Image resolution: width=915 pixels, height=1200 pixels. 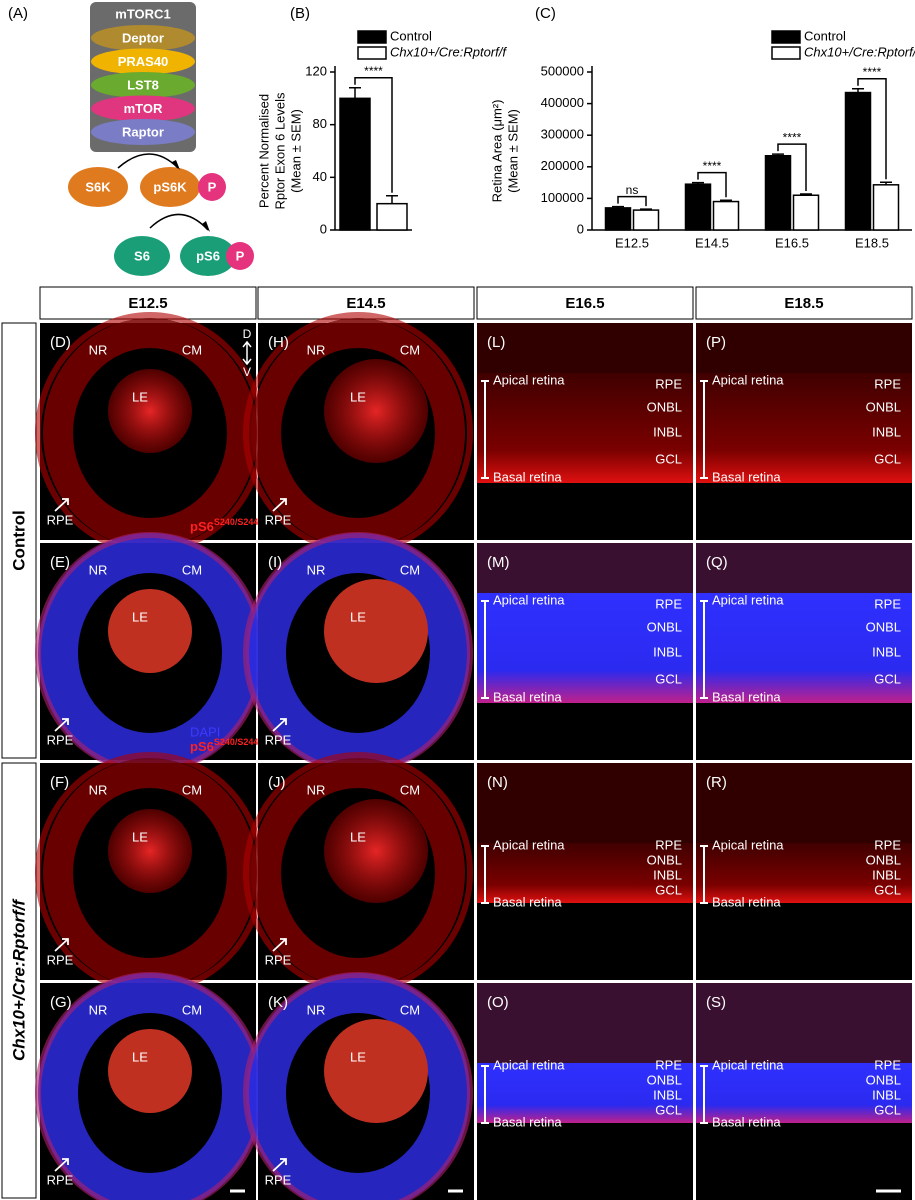 What do you see at coordinates (224, 525) in the screenshot?
I see `stain-label: pS6S240/S244` at bounding box center [224, 525].